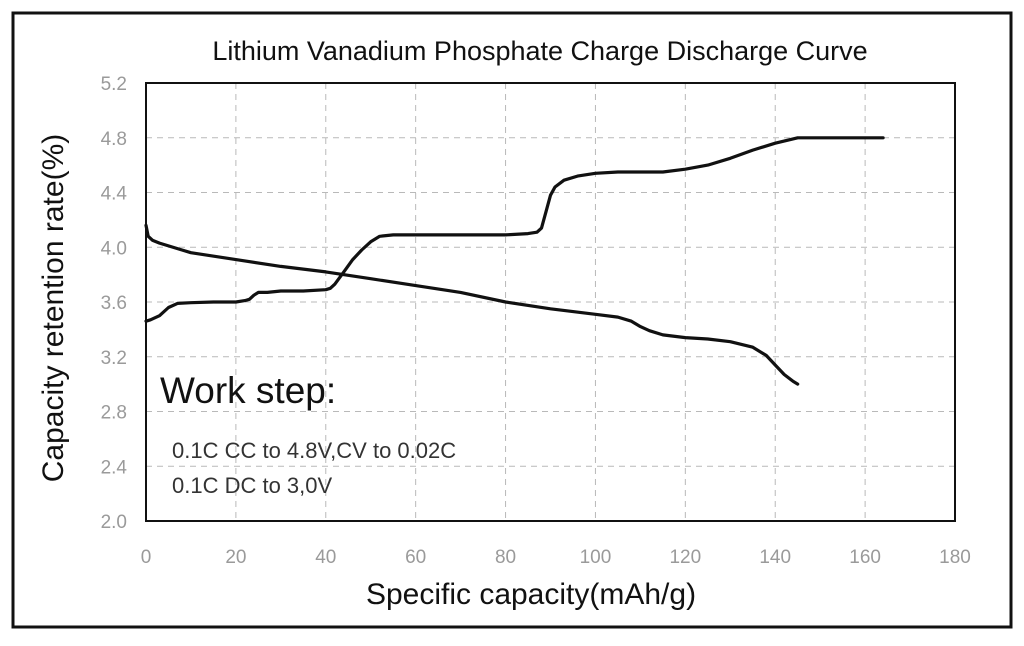  I want to click on y-tick-labels: 2.0 2.4 2.8 3.2 3.6 4.0 4.4 4.8 5.2, so click(114, 303).